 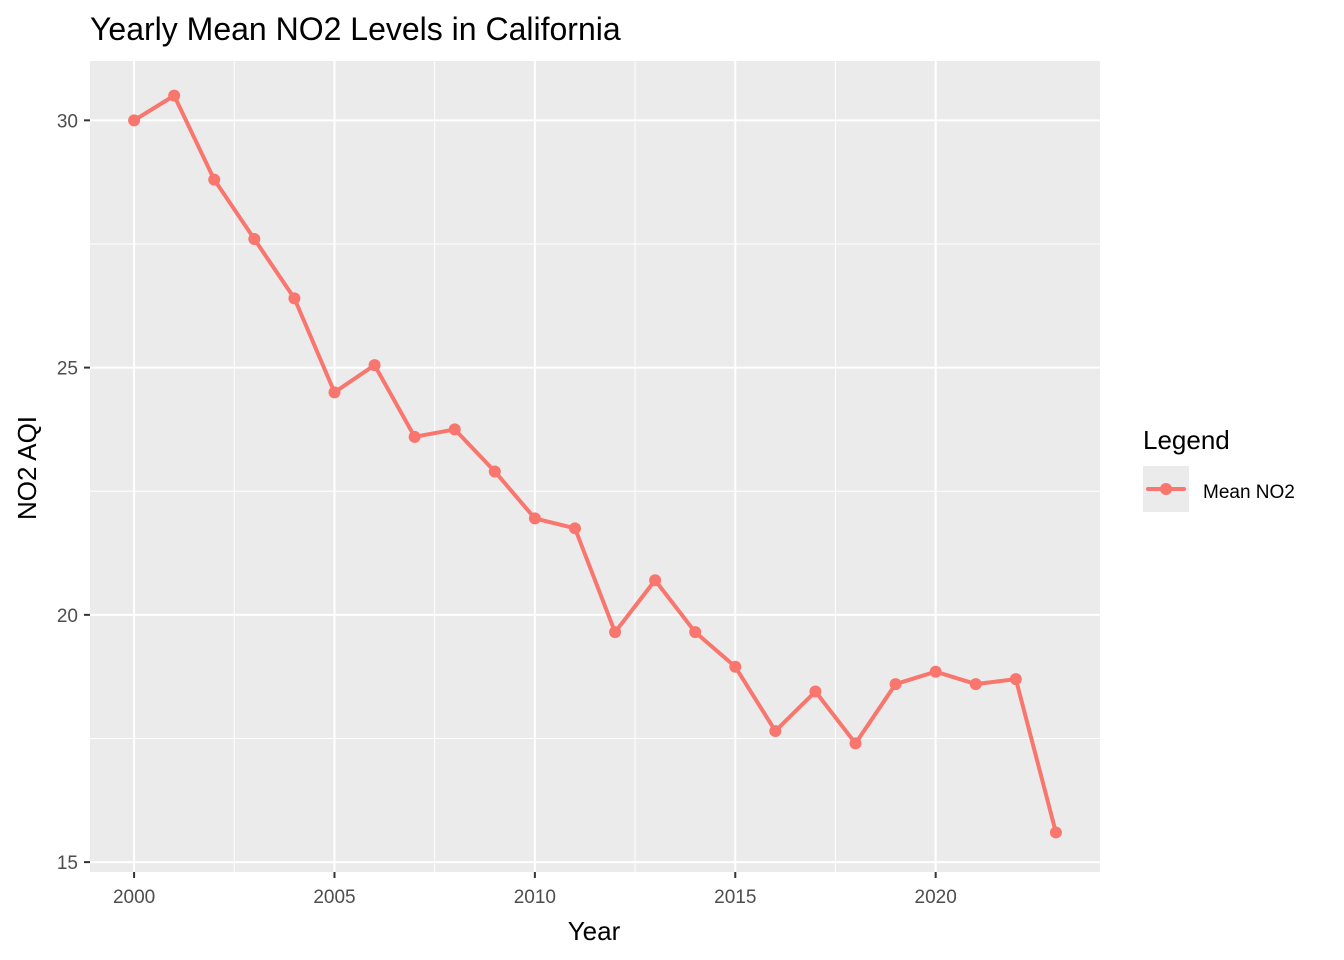 What do you see at coordinates (594, 931) in the screenshot?
I see `x-axis-title: Year` at bounding box center [594, 931].